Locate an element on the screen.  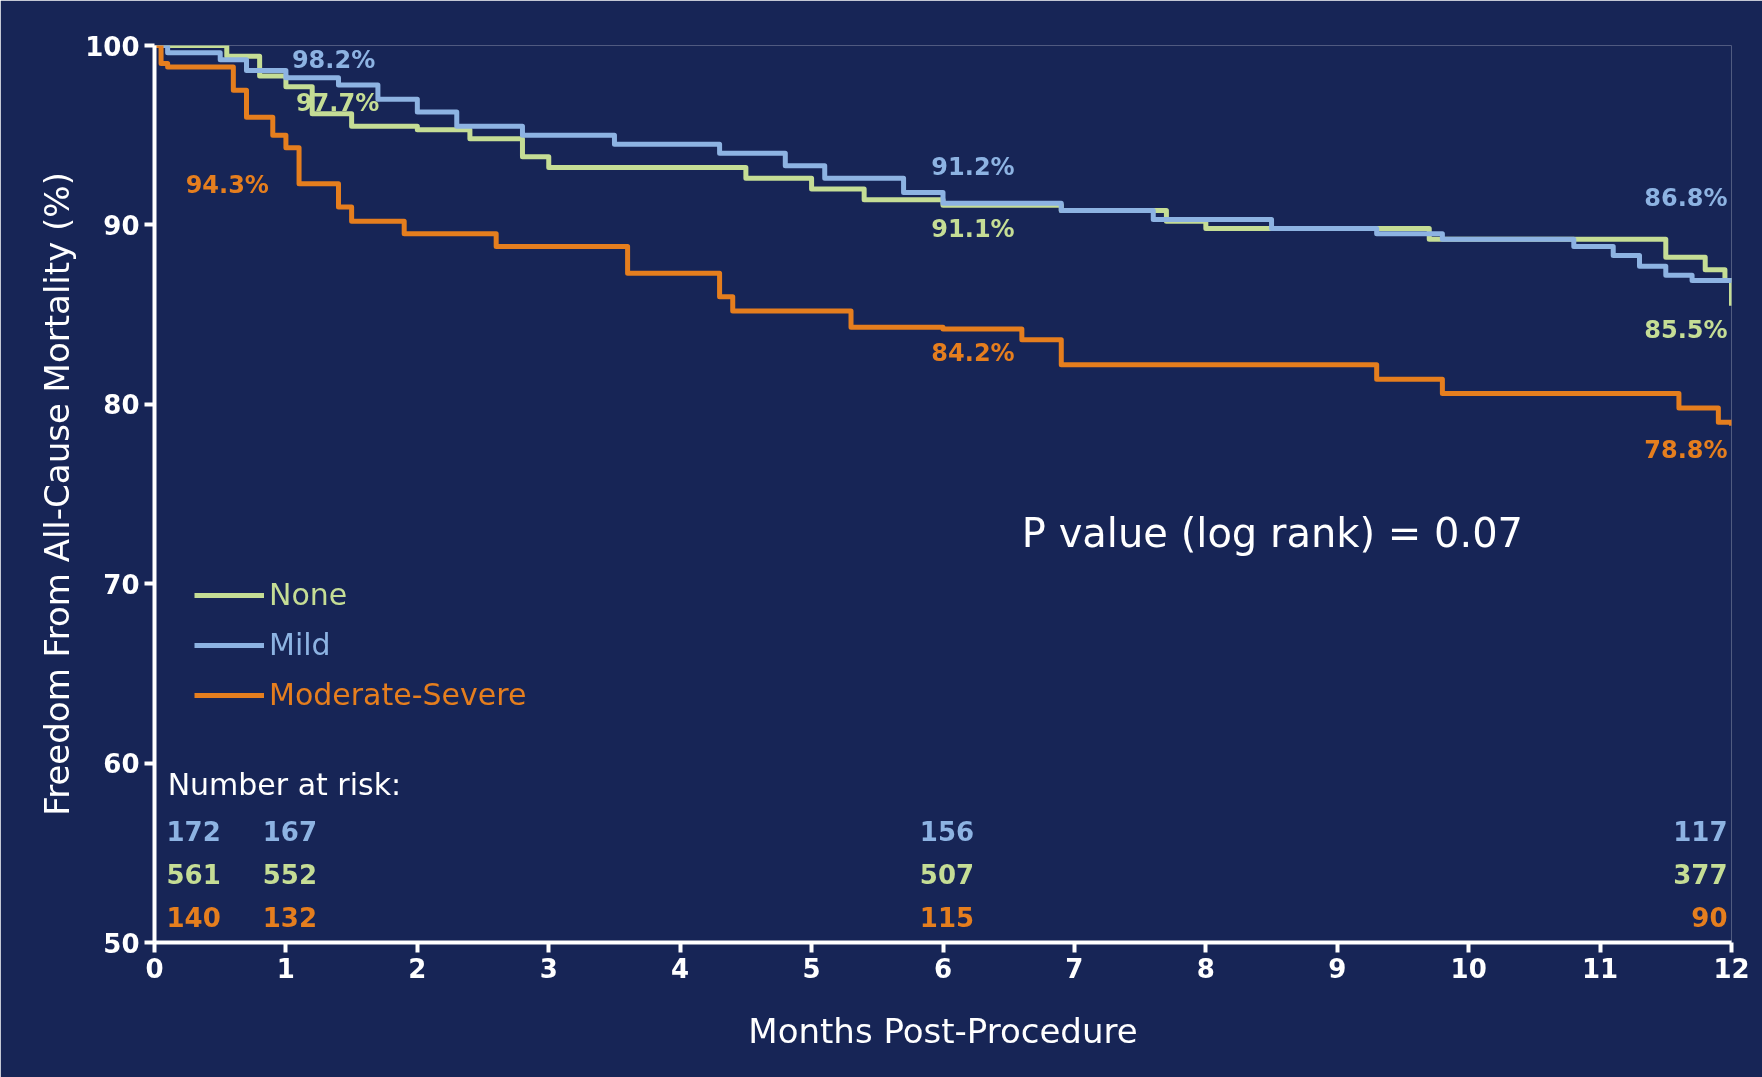
legend-label: Mild is located at coordinates (300, 644).